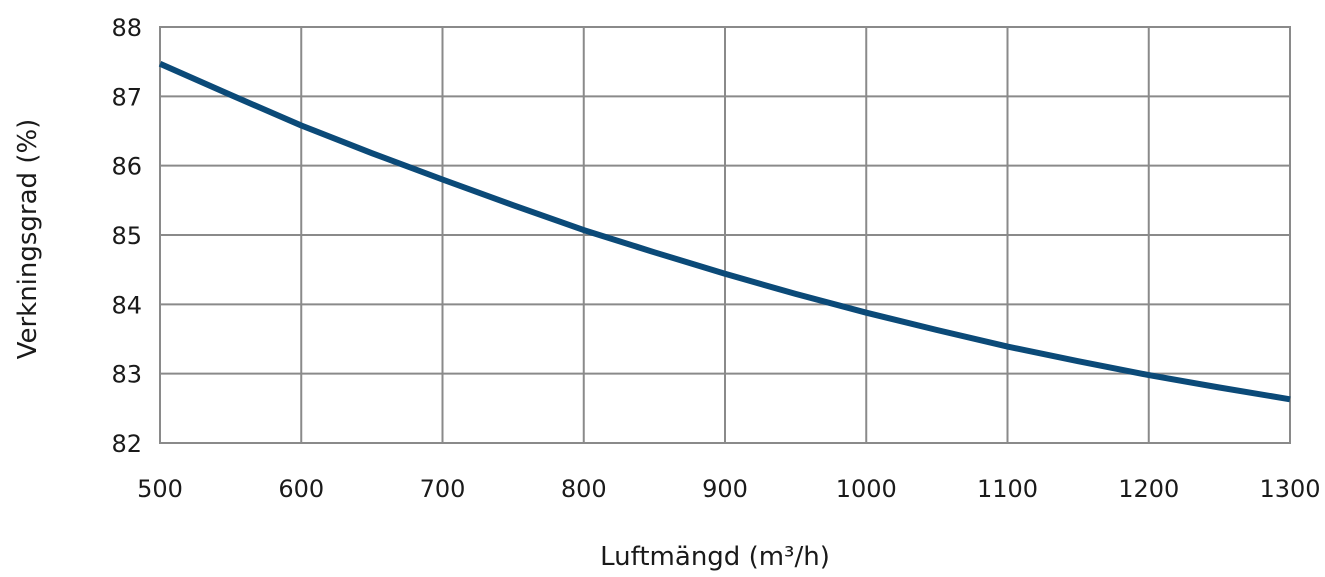 The image size is (1325, 577). I want to click on y-tick-label: 86, so click(126, 167).